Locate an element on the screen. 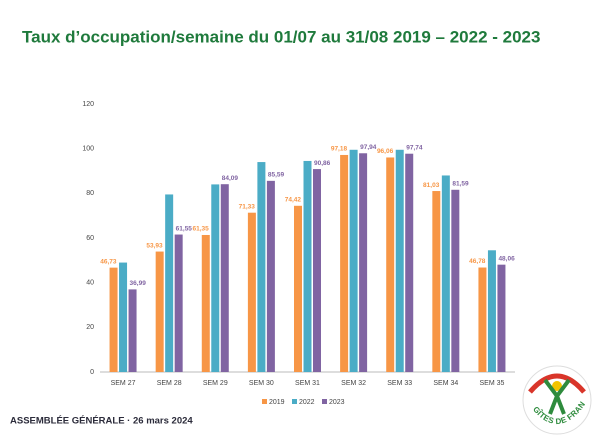 The image size is (601, 441). y-tick-label: 60 is located at coordinates (90, 238).